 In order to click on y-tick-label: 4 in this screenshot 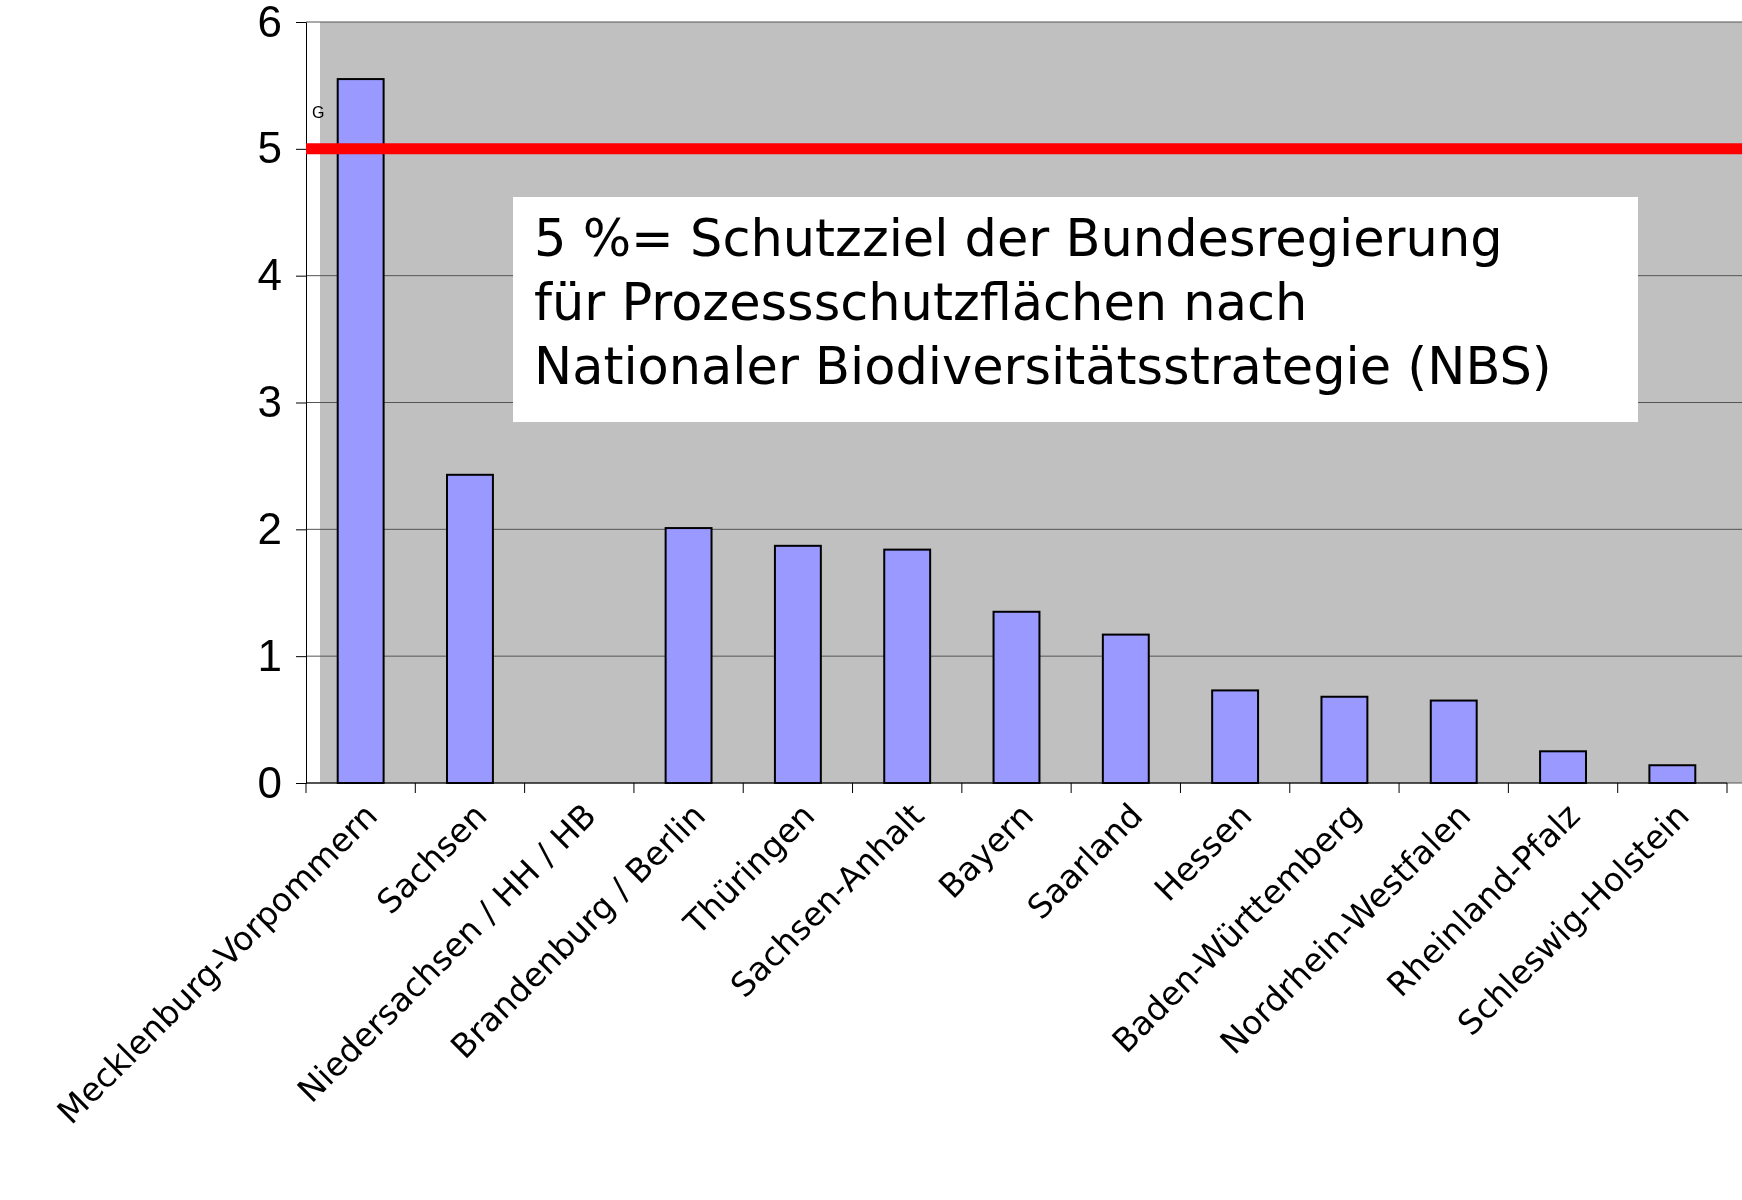, I will do `click(269, 275)`.